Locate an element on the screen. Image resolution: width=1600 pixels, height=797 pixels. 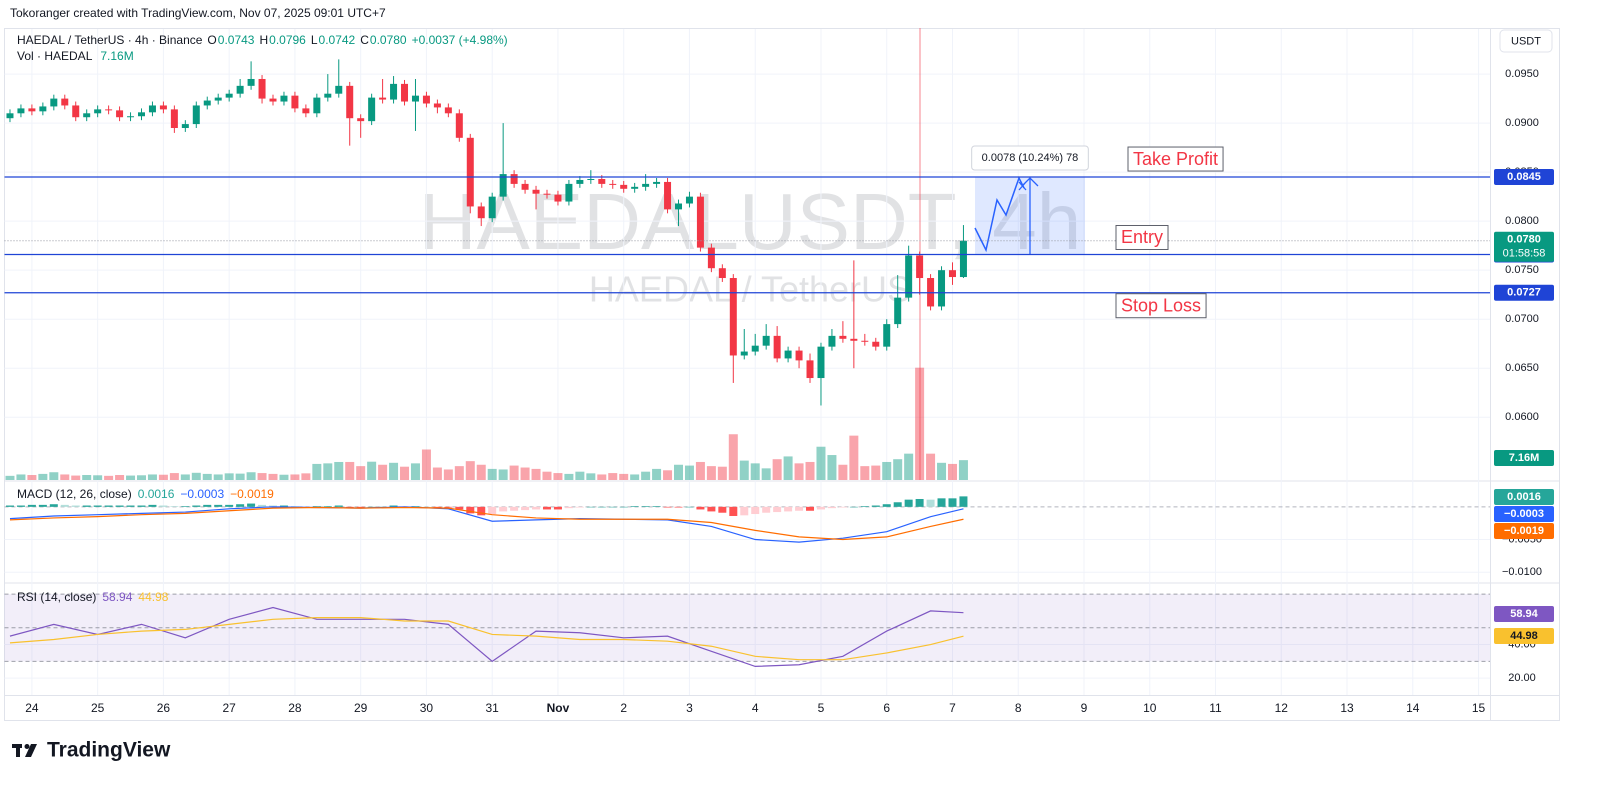
y-tick-label: 0.0650 is located at coordinates (1522, 368).